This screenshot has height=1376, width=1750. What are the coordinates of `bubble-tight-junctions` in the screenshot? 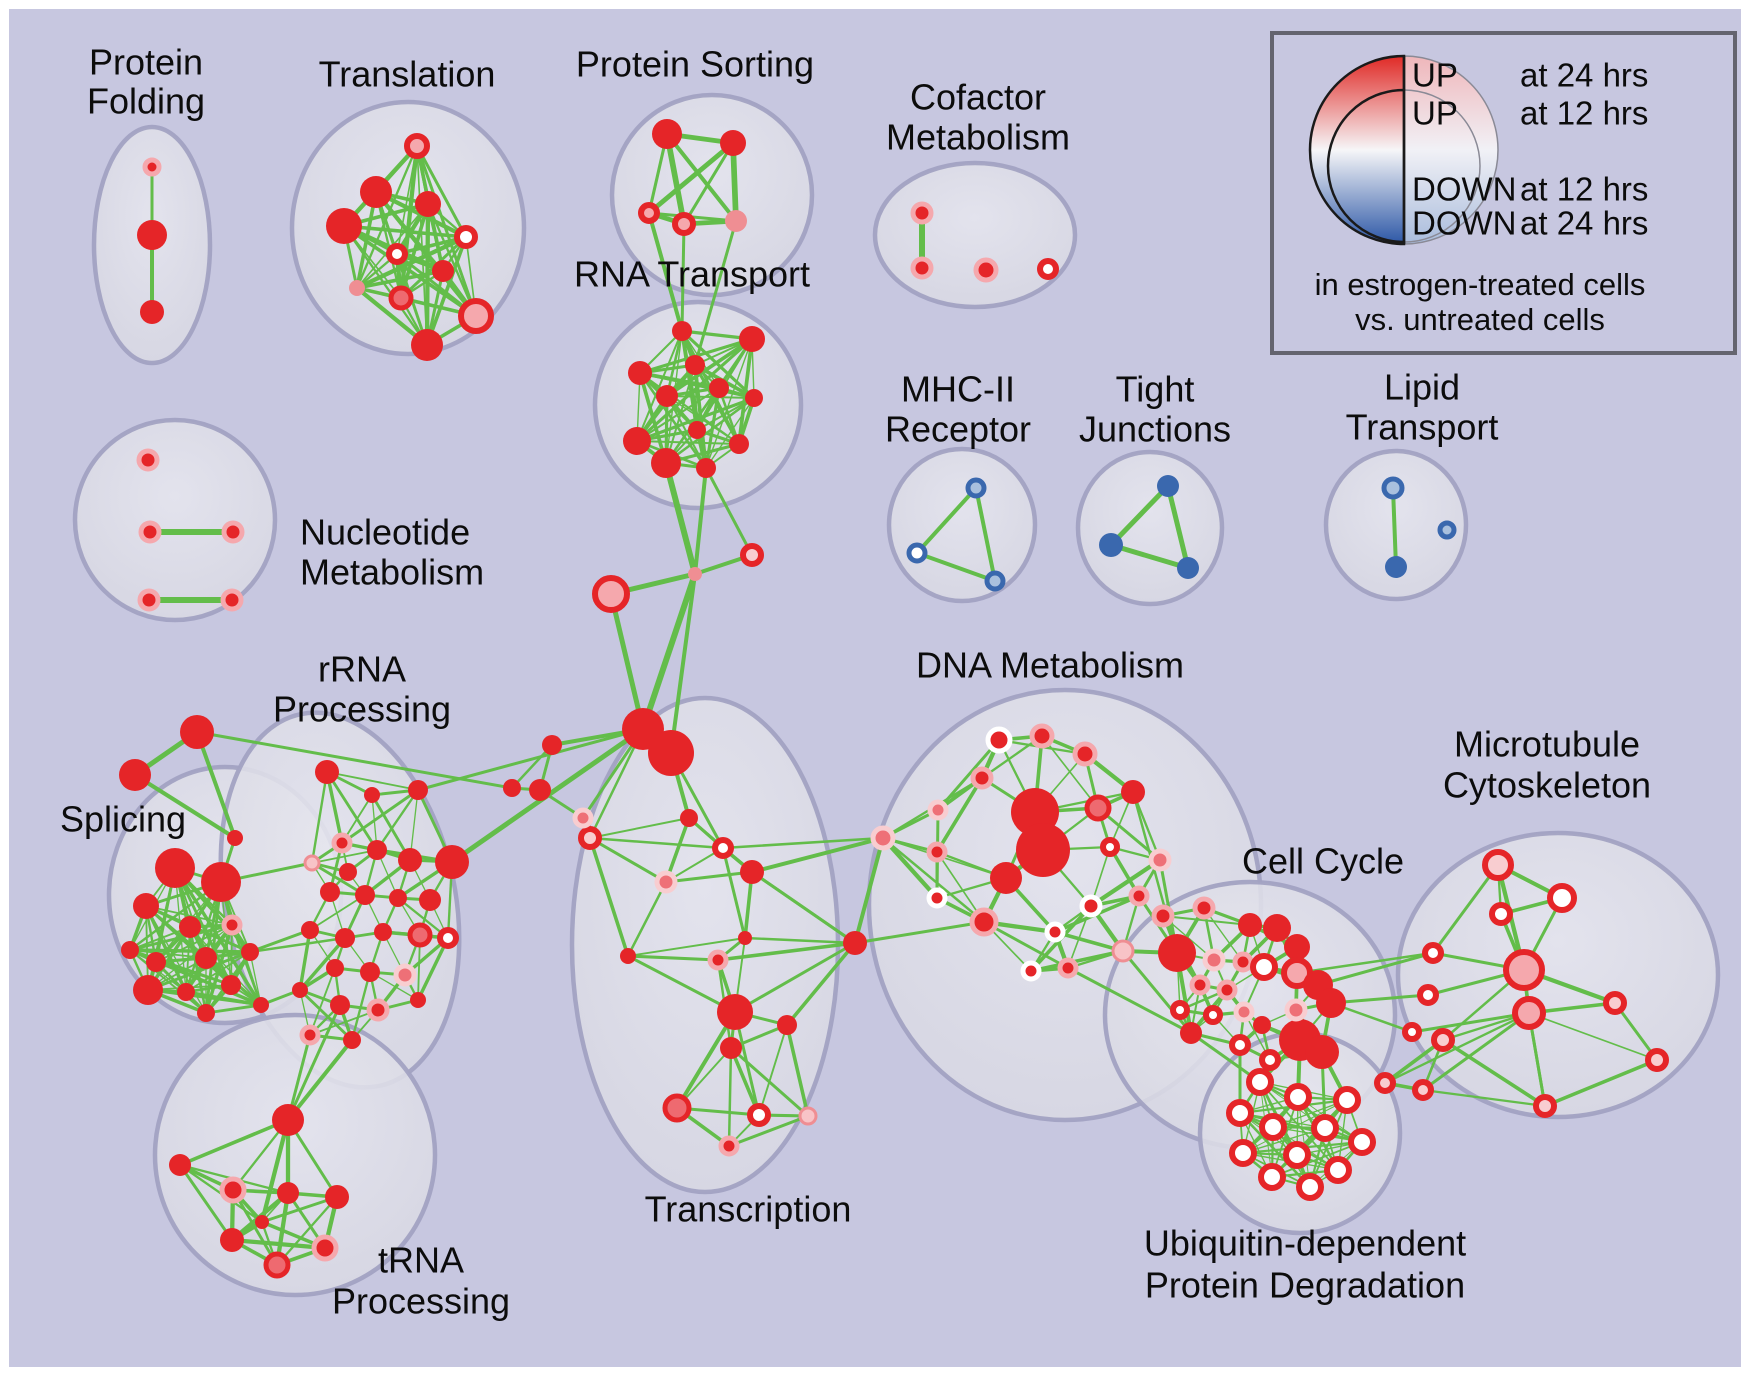 It's located at (1150, 528).